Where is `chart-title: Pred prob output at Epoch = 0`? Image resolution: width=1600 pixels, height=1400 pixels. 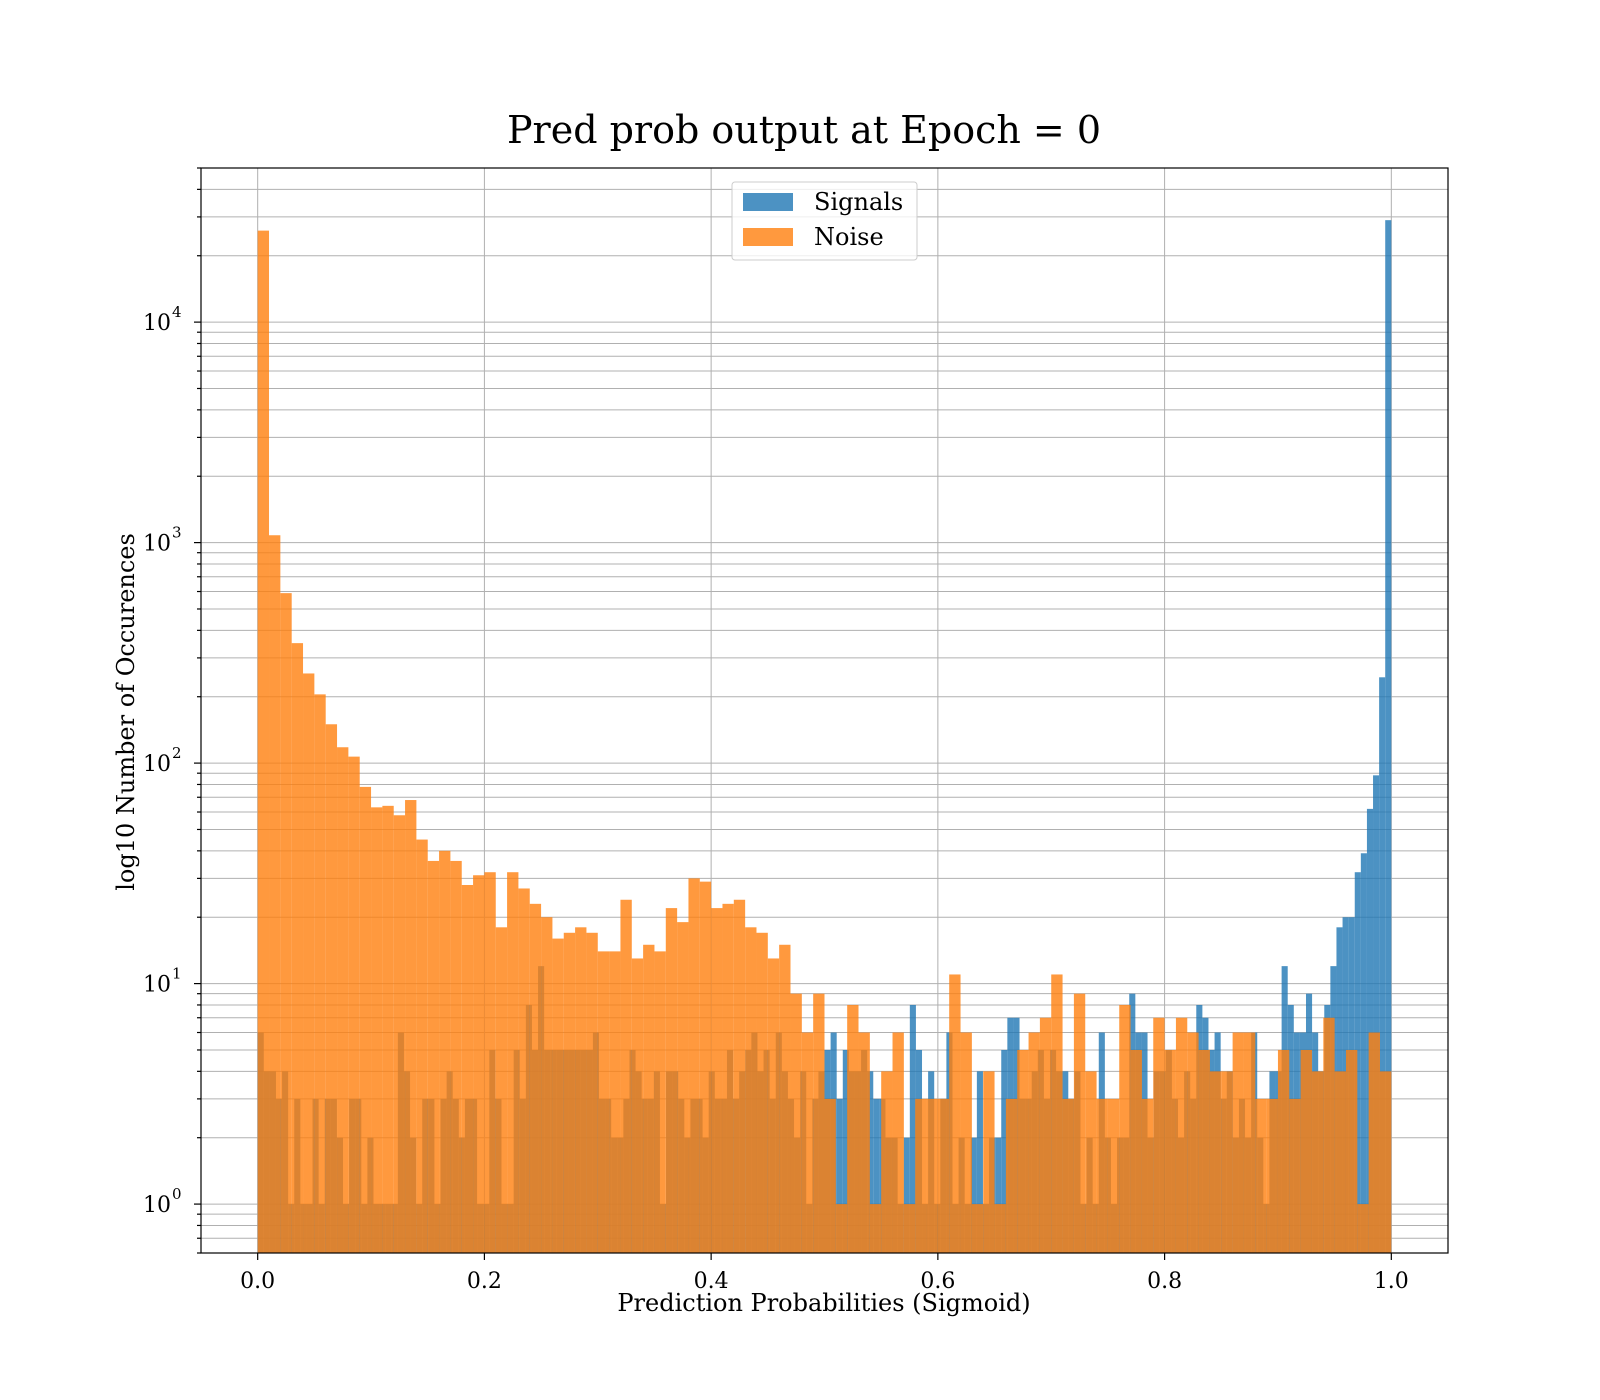
chart-title: Pred prob output at Epoch = 0 is located at coordinates (804, 130).